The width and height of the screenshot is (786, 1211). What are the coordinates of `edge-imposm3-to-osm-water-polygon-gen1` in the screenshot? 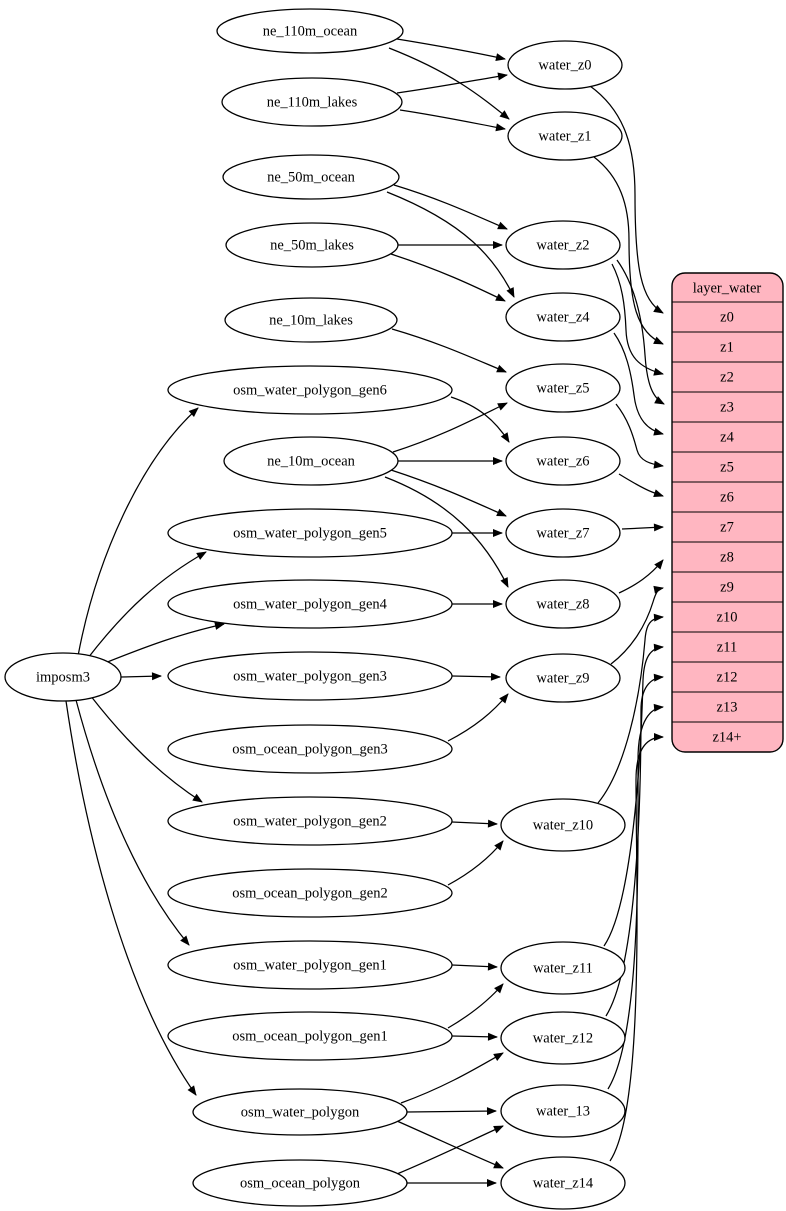 It's located at (132, 822).